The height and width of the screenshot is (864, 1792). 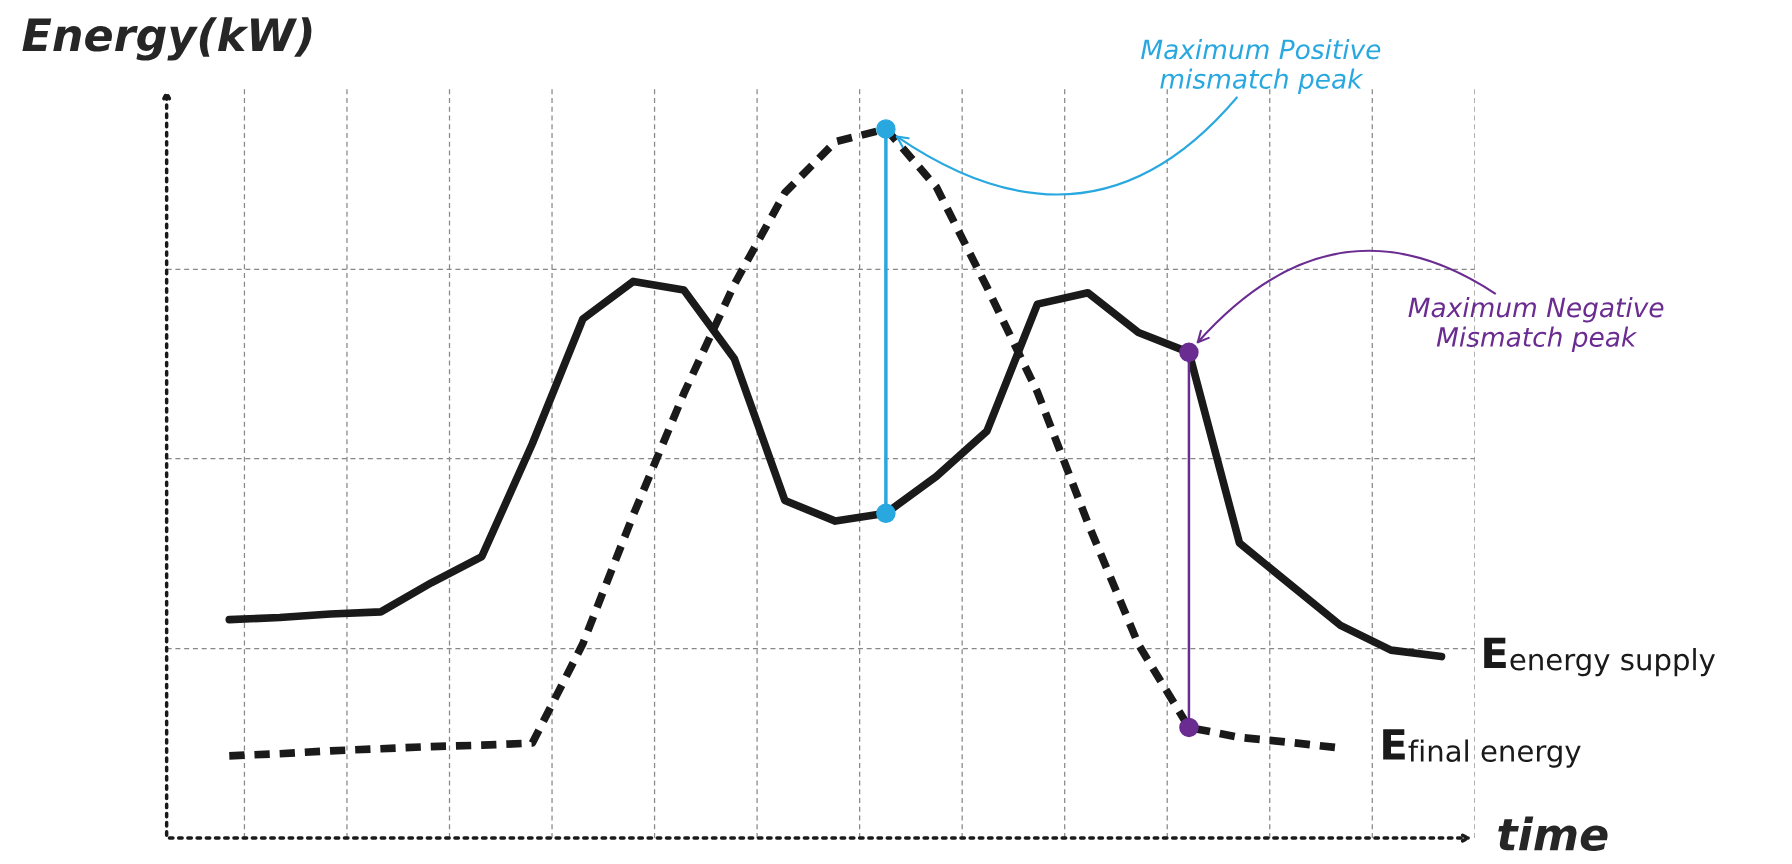 What do you see at coordinates (1553, 833) in the screenshot?
I see `x-axis-title: time` at bounding box center [1553, 833].